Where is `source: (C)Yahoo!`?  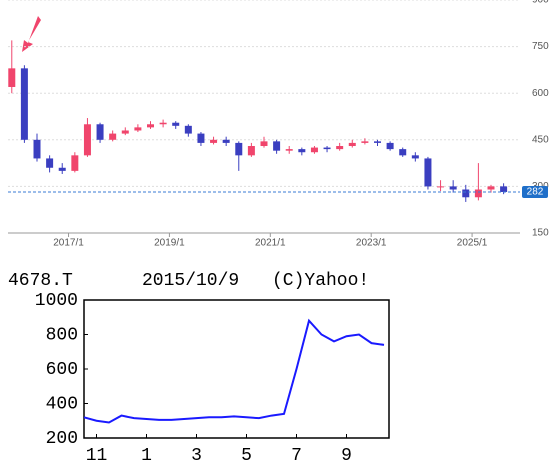
source: (C)Yahoo! is located at coordinates (320, 281).